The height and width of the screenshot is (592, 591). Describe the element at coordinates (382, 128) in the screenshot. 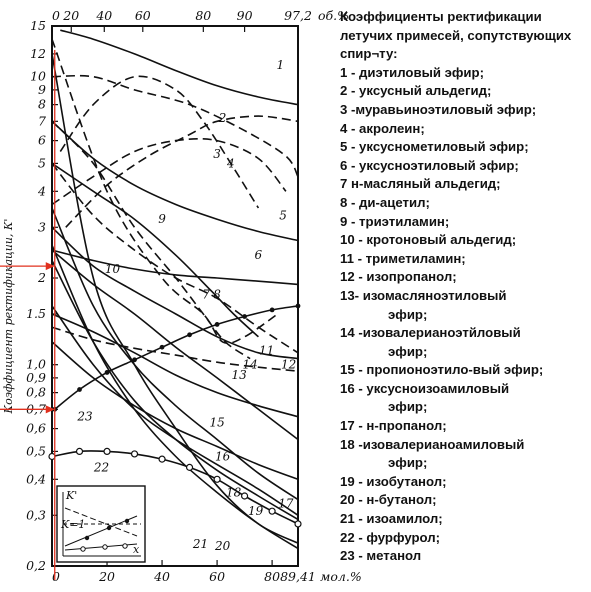

I see `legend-item: 4 - акролеин;` at that location.